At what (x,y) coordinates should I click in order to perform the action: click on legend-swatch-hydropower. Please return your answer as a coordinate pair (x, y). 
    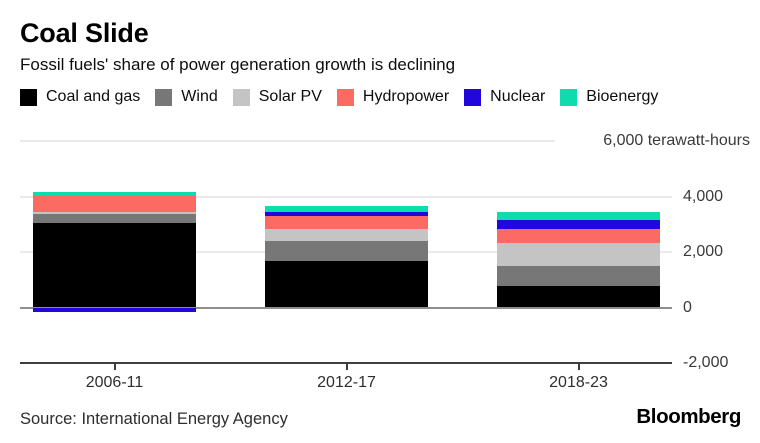
    Looking at the image, I should click on (345, 97).